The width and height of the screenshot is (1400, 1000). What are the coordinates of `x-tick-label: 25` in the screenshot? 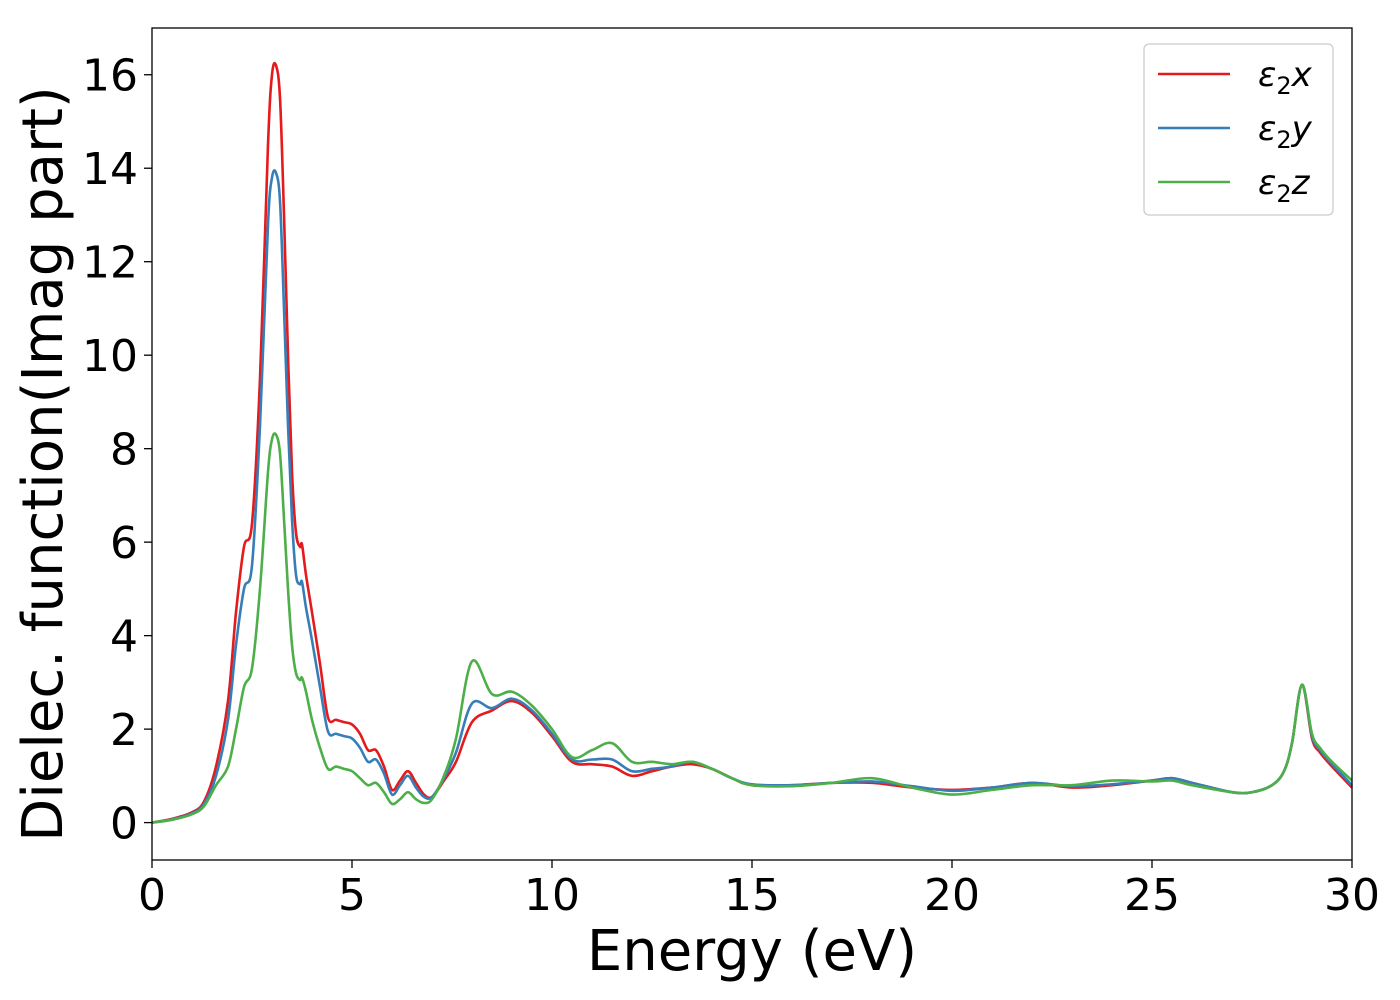 It's located at (1152, 895).